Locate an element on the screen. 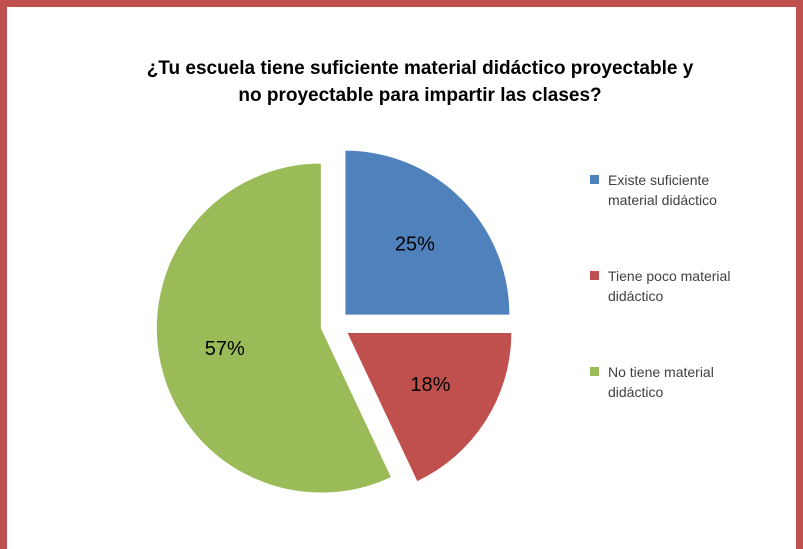  legend-entry: Existe suficiente material didáctico is located at coordinates (675, 190).